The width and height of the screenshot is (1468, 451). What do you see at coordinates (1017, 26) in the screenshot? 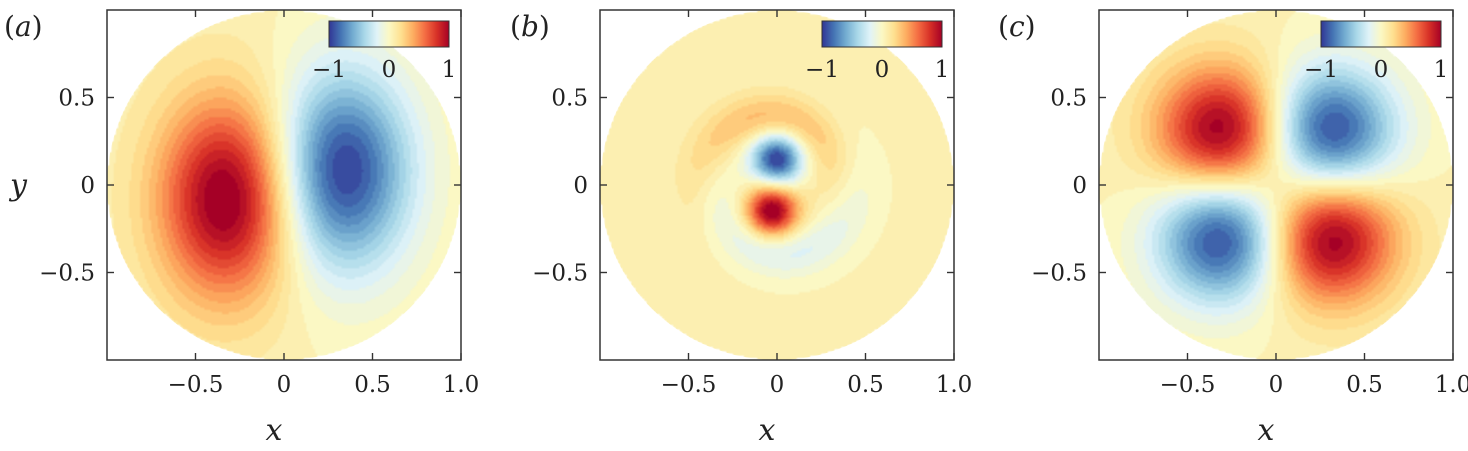
I see `panel-label: (c)` at bounding box center [1017, 26].